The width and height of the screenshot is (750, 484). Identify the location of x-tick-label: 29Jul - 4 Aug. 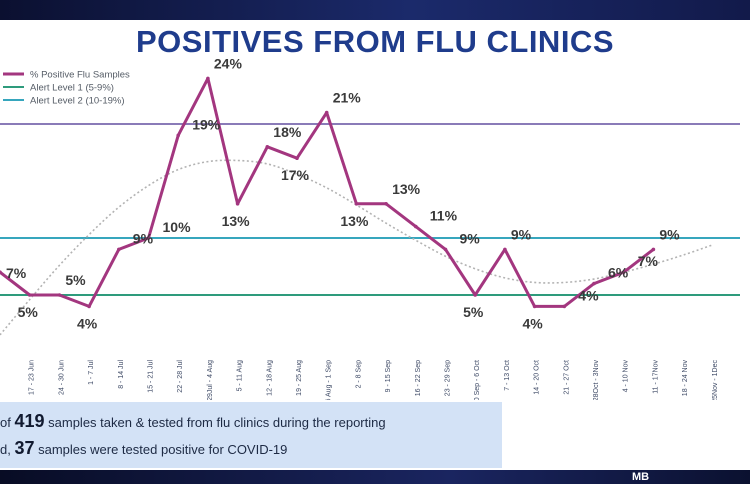
(210, 380).